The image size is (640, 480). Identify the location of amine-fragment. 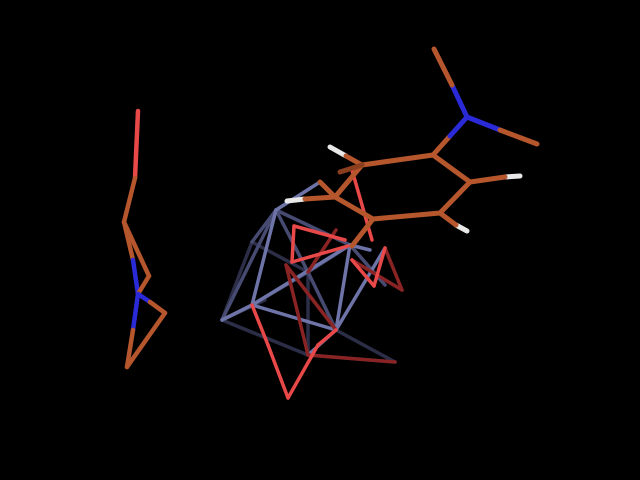
(144, 239).